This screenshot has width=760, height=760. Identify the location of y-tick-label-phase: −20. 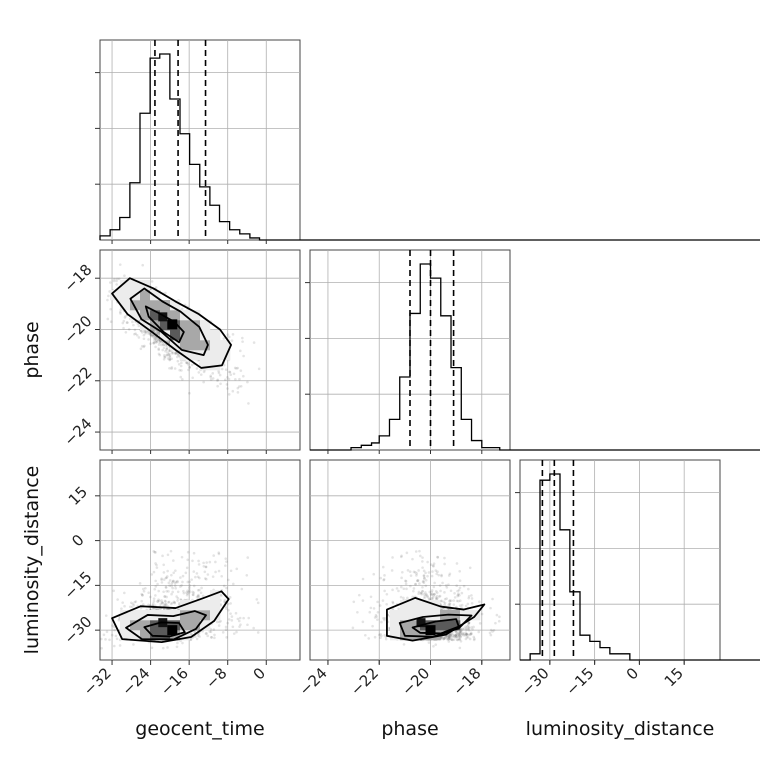
(77, 329).